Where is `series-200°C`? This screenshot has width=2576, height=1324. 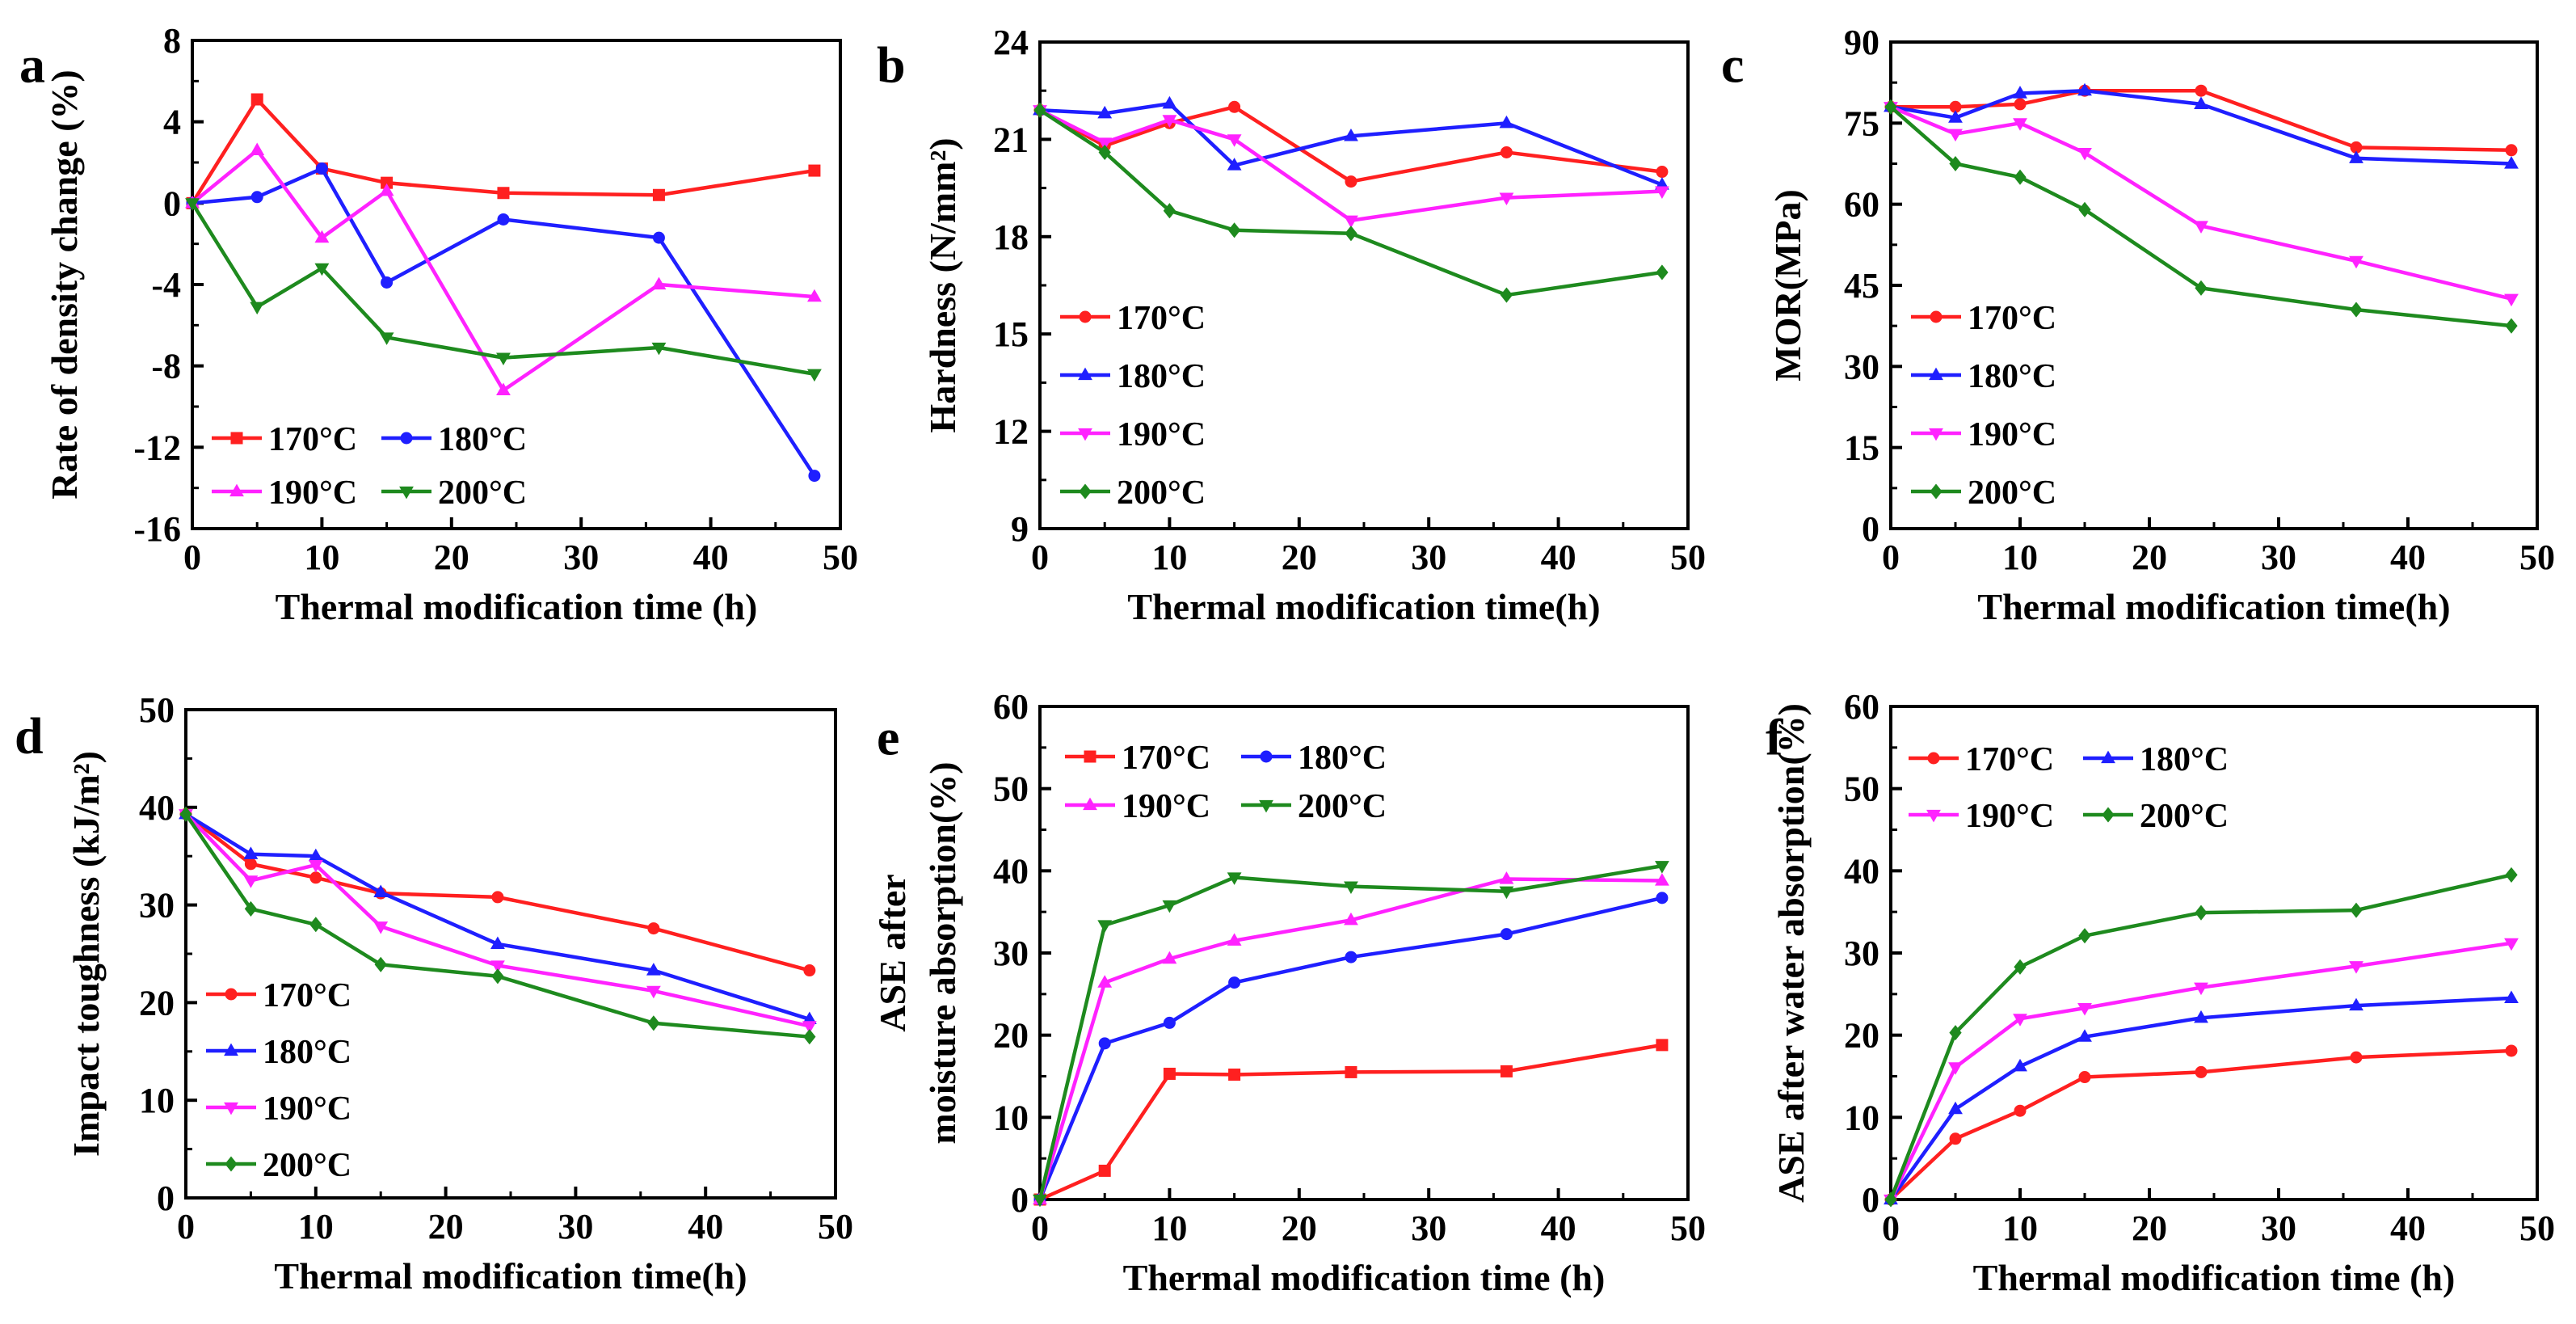 series-200°C is located at coordinates (2201, 1037).